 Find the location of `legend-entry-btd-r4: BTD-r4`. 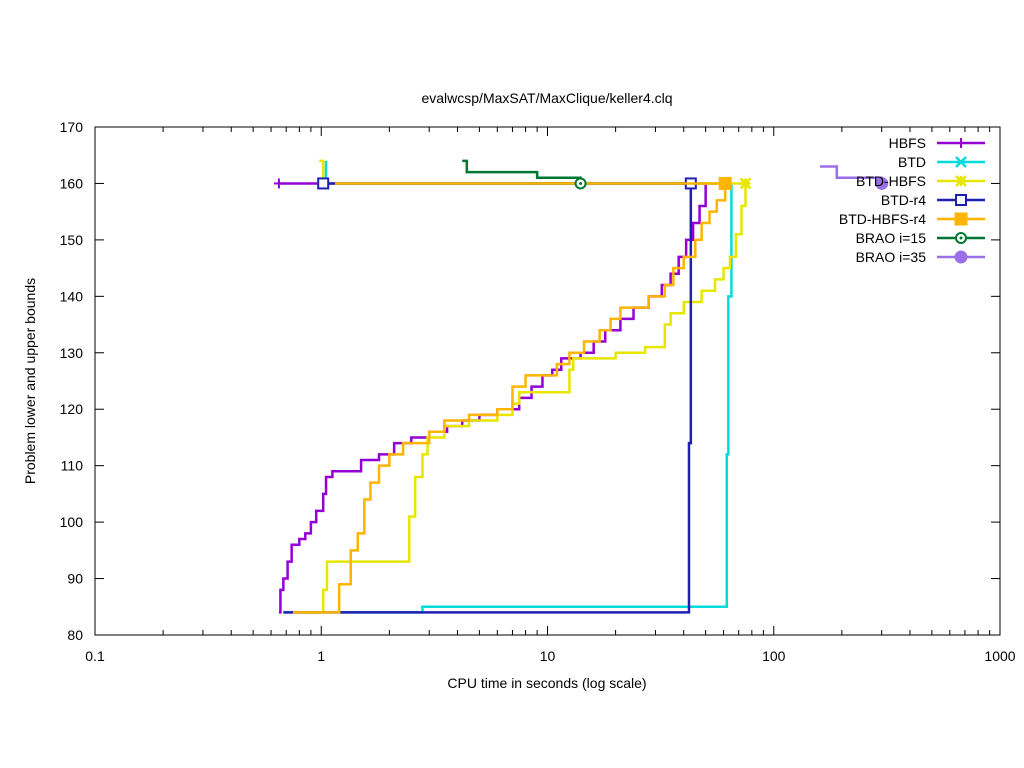

legend-entry-btd-r4: BTD-r4 is located at coordinates (933, 200).